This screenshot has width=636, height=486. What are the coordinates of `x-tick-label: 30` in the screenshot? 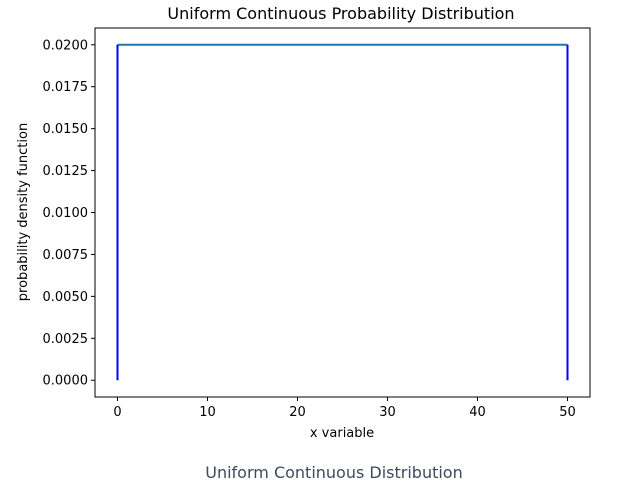 It's located at (387, 412).